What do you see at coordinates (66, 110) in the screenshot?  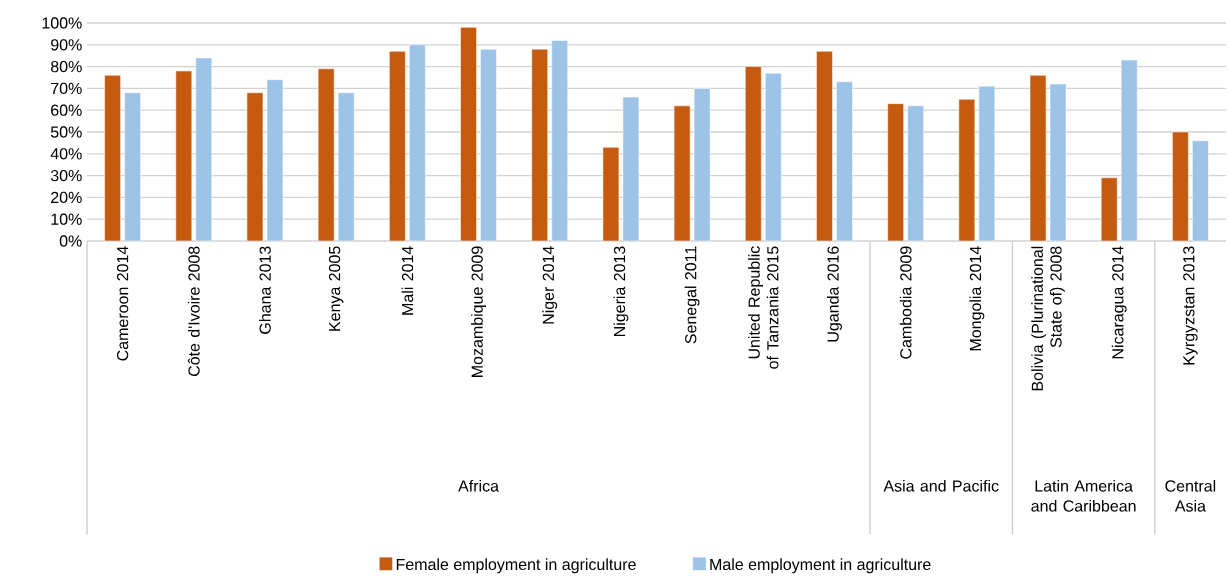 I see `y-tick-label: 60%` at bounding box center [66, 110].